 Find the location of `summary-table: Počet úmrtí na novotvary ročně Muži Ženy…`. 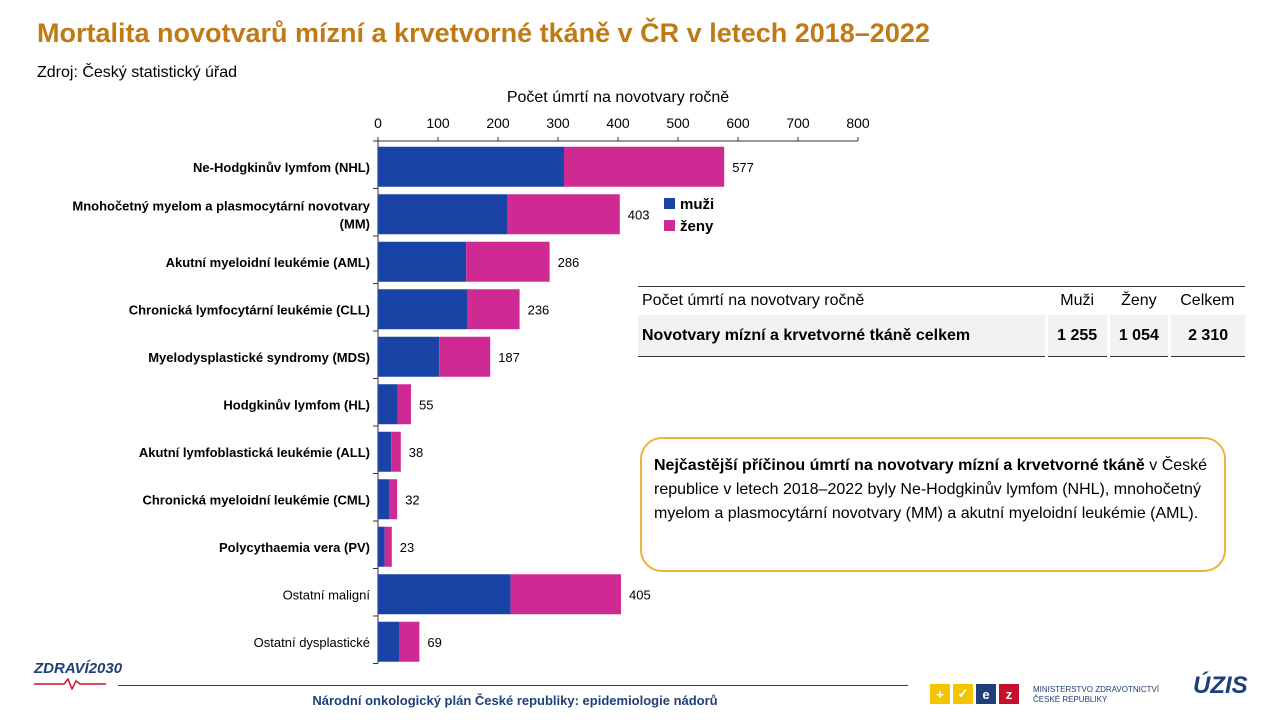

summary-table: Počet úmrtí na novotvary ročně Muži Ženy… is located at coordinates (941, 321).